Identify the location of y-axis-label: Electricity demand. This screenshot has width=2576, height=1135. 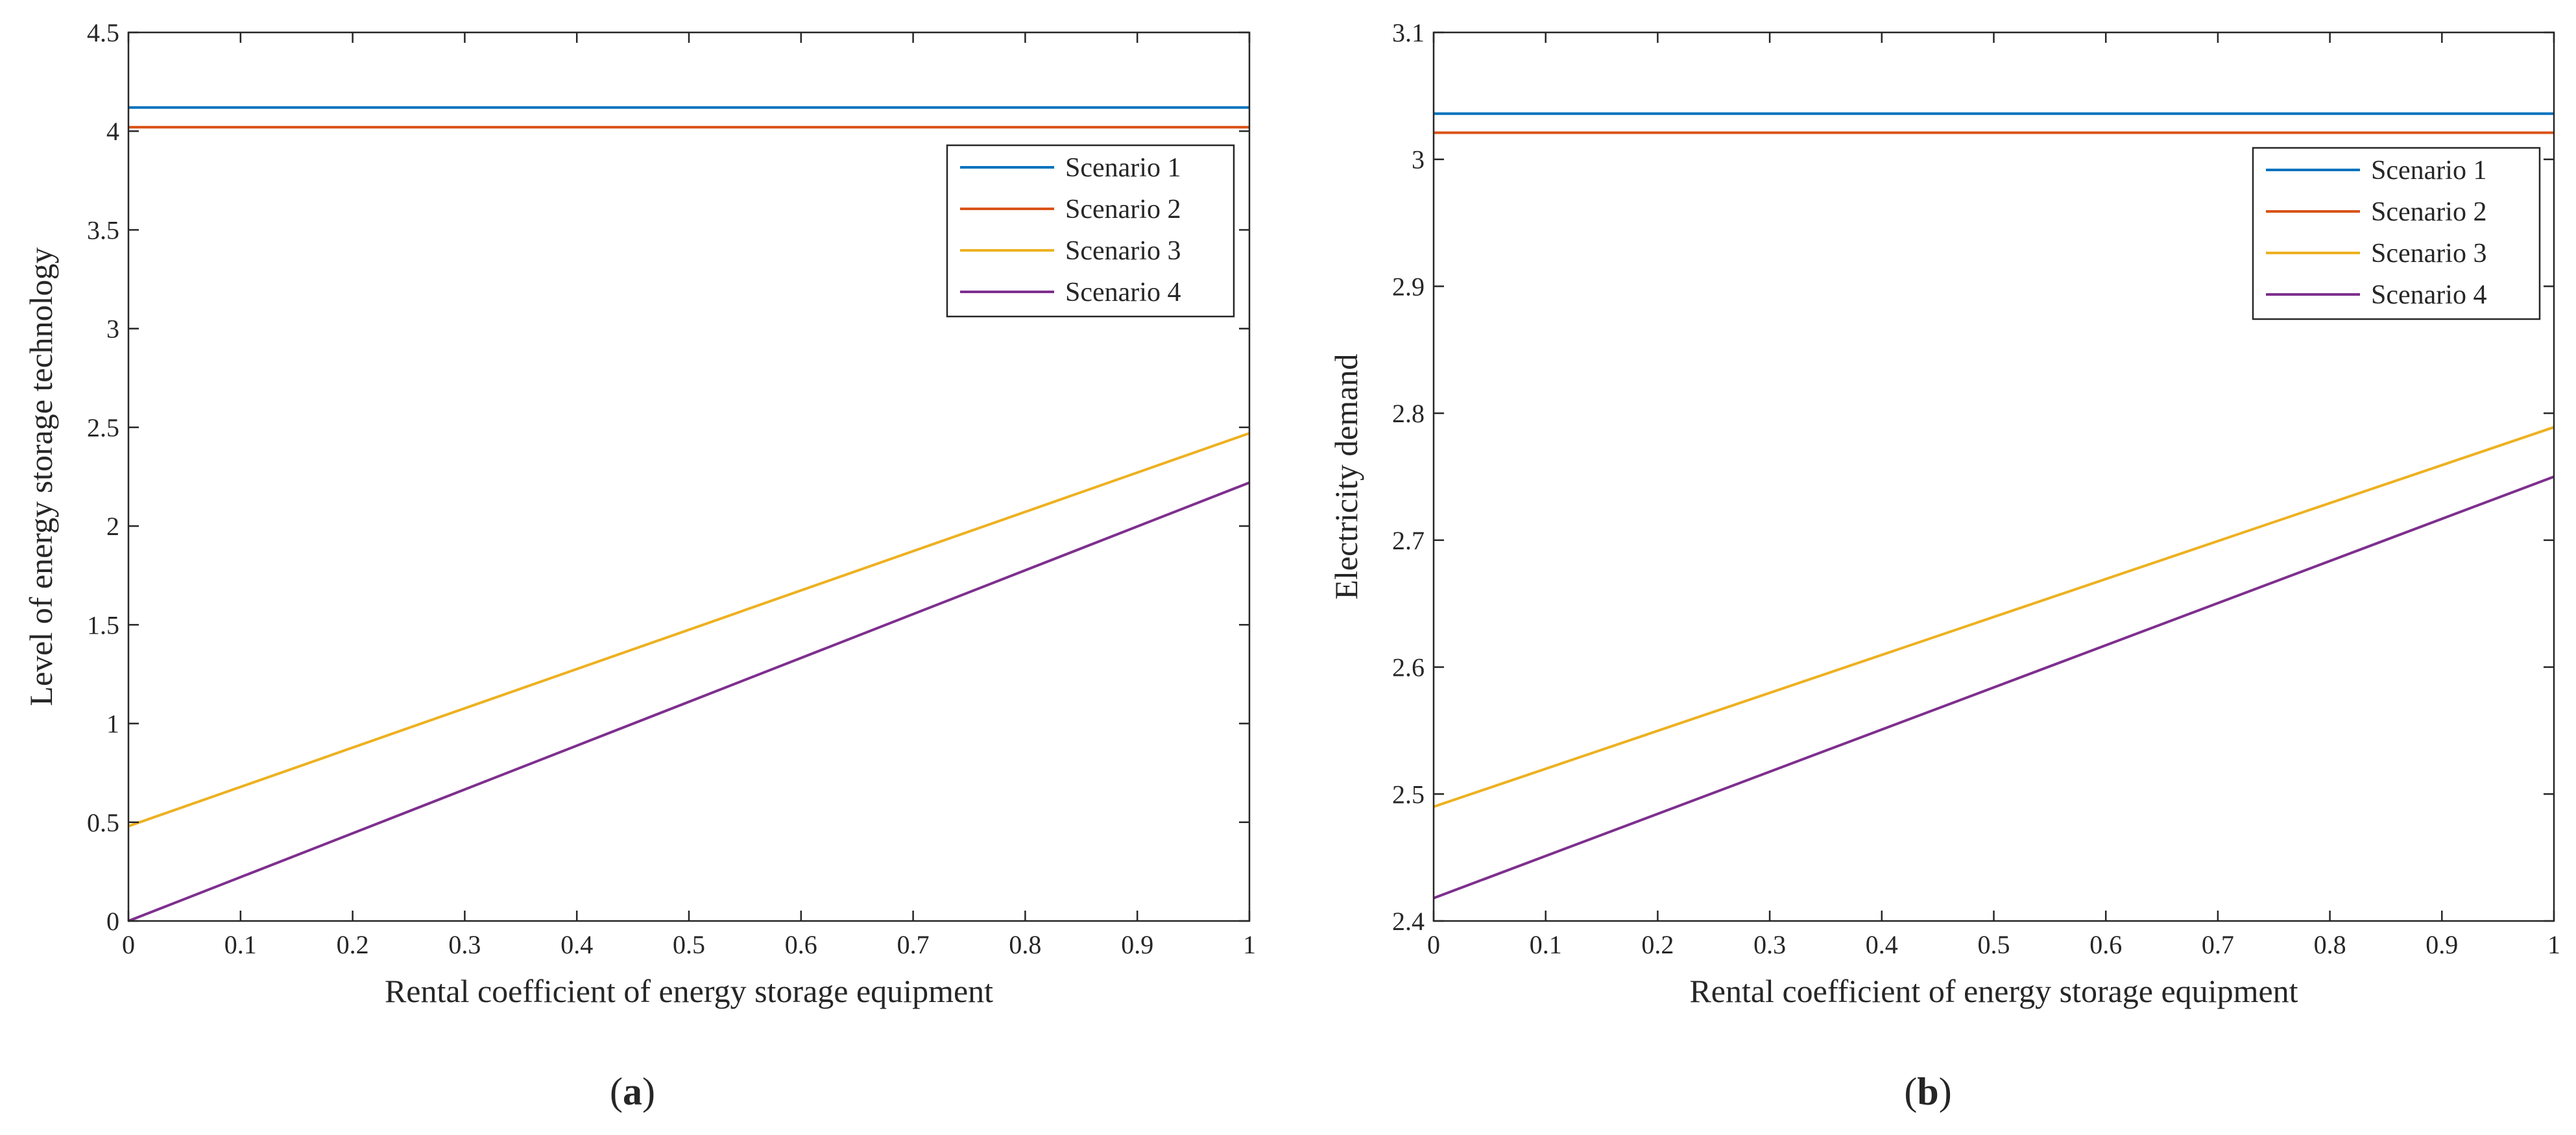
(1346, 476).